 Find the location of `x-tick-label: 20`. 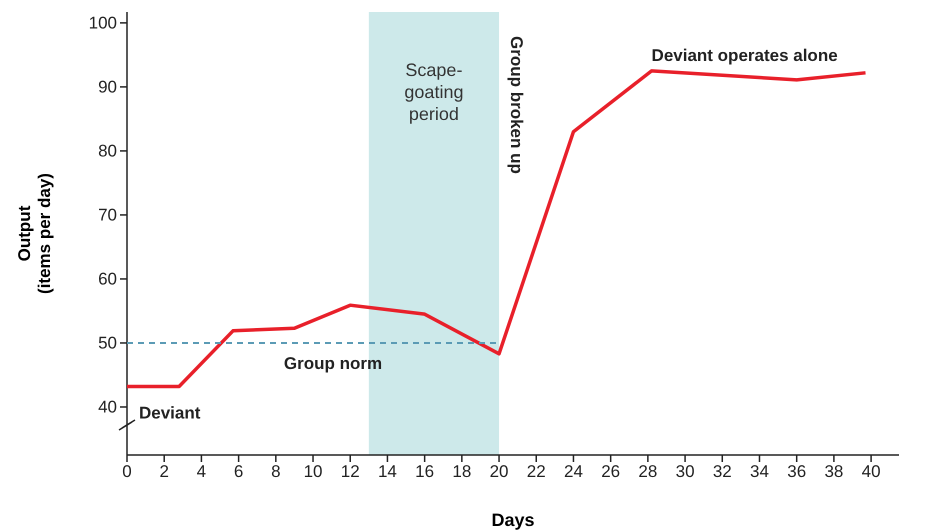

x-tick-label: 20 is located at coordinates (499, 472).